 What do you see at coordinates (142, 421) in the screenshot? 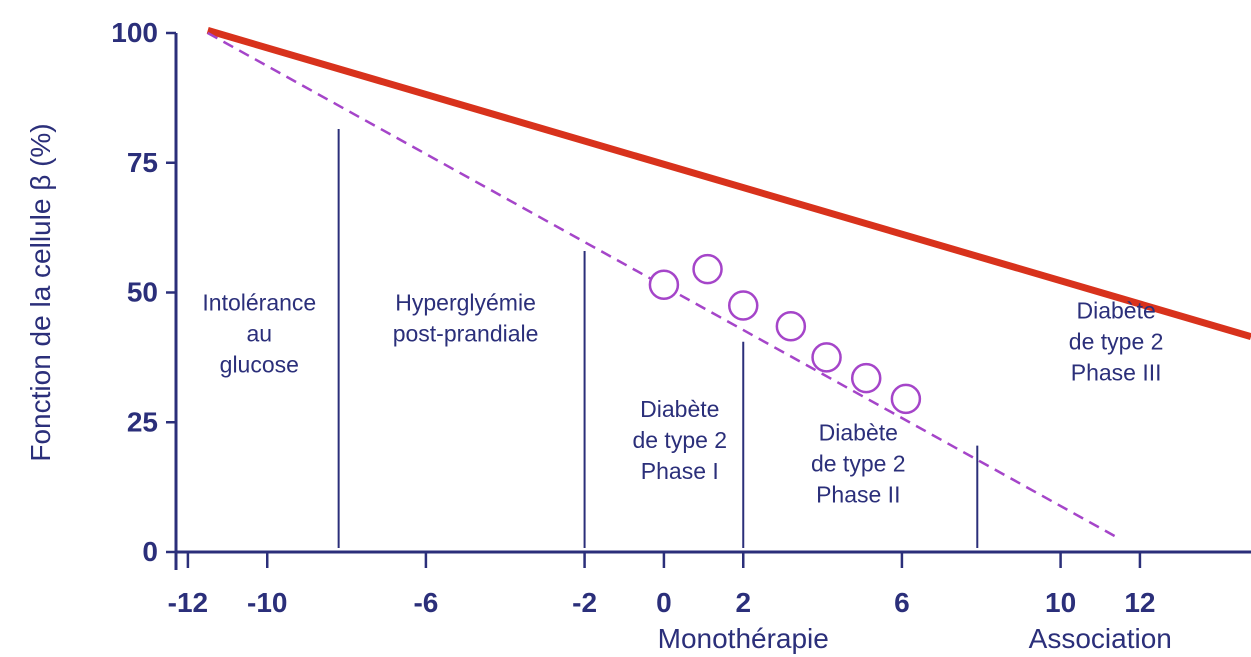
I see `y-tick-label: 25` at bounding box center [142, 421].